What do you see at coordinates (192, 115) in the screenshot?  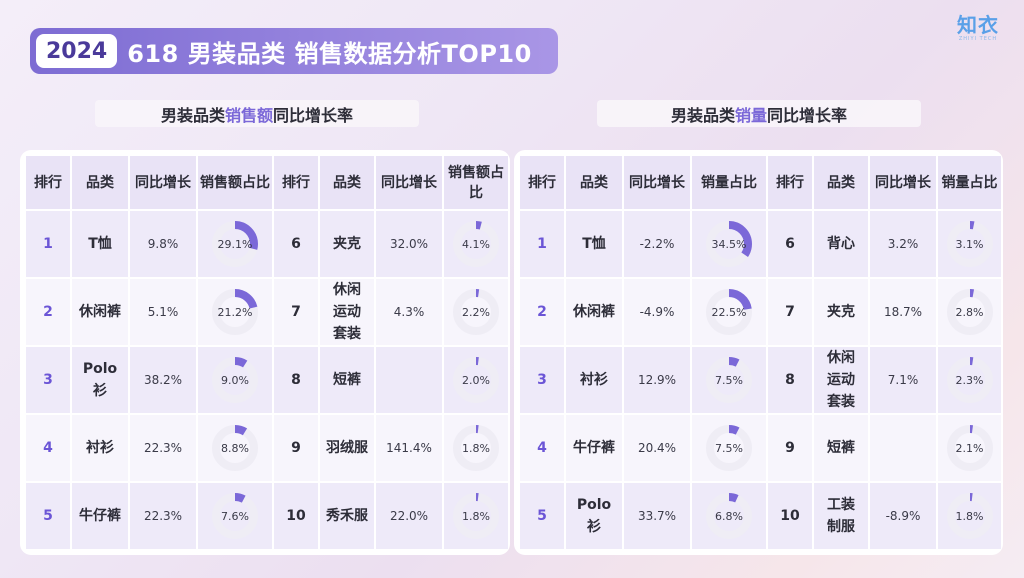 I see `left-label-prefix: 男装品类` at bounding box center [192, 115].